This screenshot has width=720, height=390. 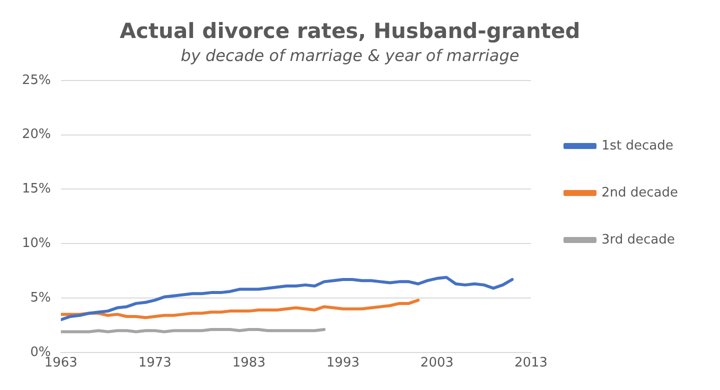 What do you see at coordinates (36, 80) in the screenshot?
I see `y-tick-label: 25%` at bounding box center [36, 80].